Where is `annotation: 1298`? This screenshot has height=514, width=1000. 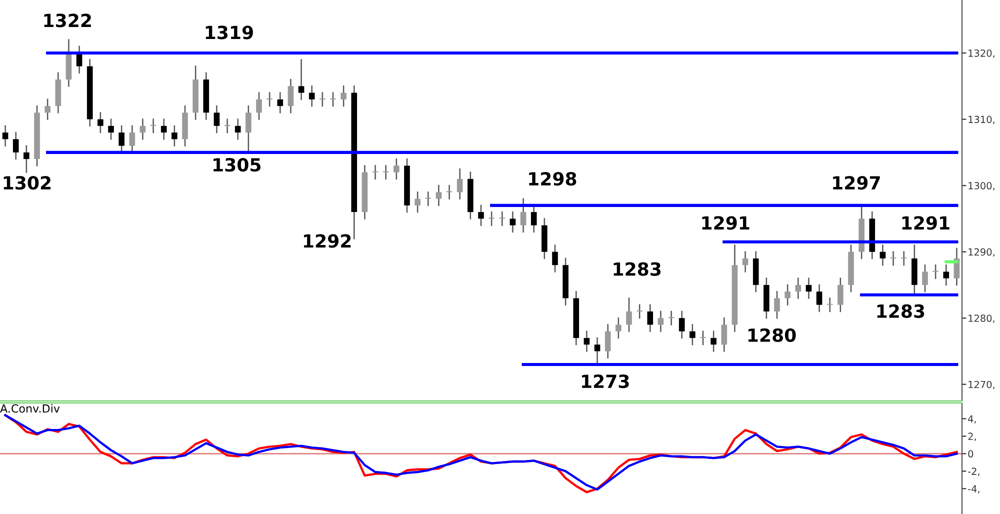 annotation: 1298 is located at coordinates (552, 179).